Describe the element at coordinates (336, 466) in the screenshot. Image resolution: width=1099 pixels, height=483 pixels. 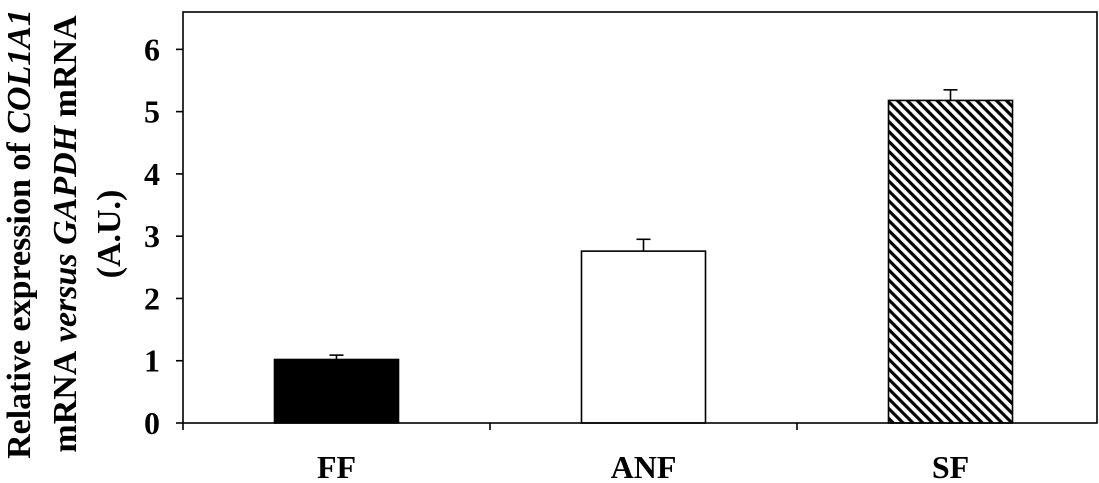
I see `x-category-label-FF: FF` at that location.